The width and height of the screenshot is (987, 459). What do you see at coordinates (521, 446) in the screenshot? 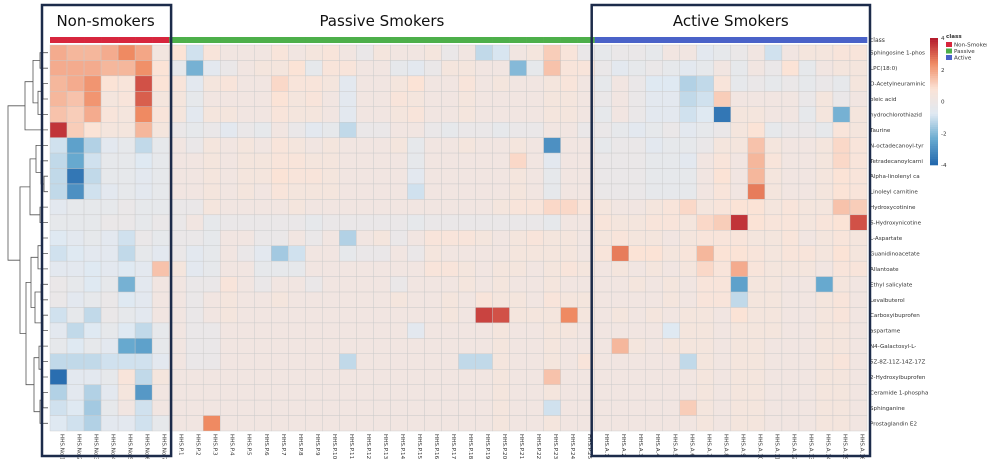
I see `column-label: HHS.P.21` at bounding box center [521, 446].